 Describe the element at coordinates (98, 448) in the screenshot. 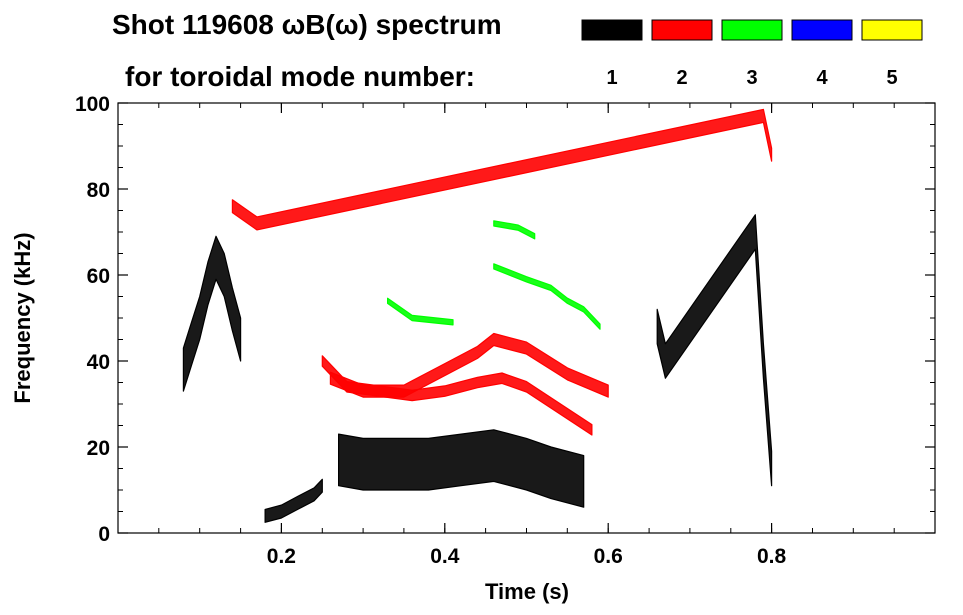

I see `y-tick-label: 20` at that location.